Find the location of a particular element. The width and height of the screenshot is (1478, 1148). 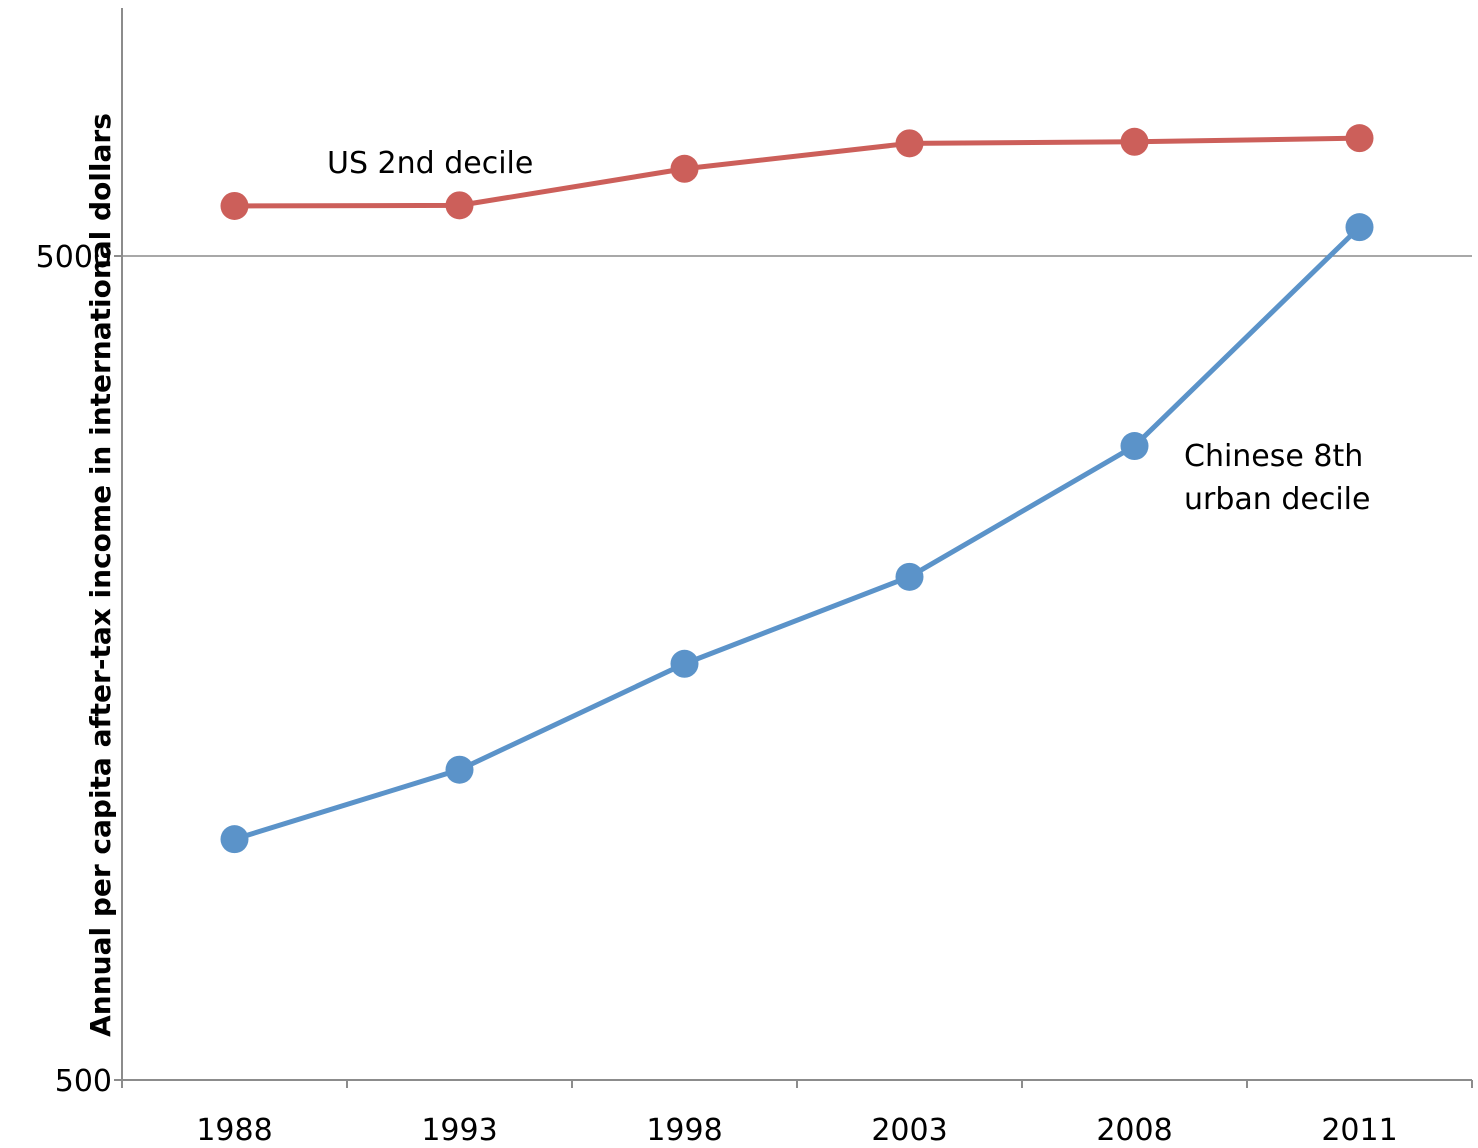

series-line is located at coordinates (797, 172).